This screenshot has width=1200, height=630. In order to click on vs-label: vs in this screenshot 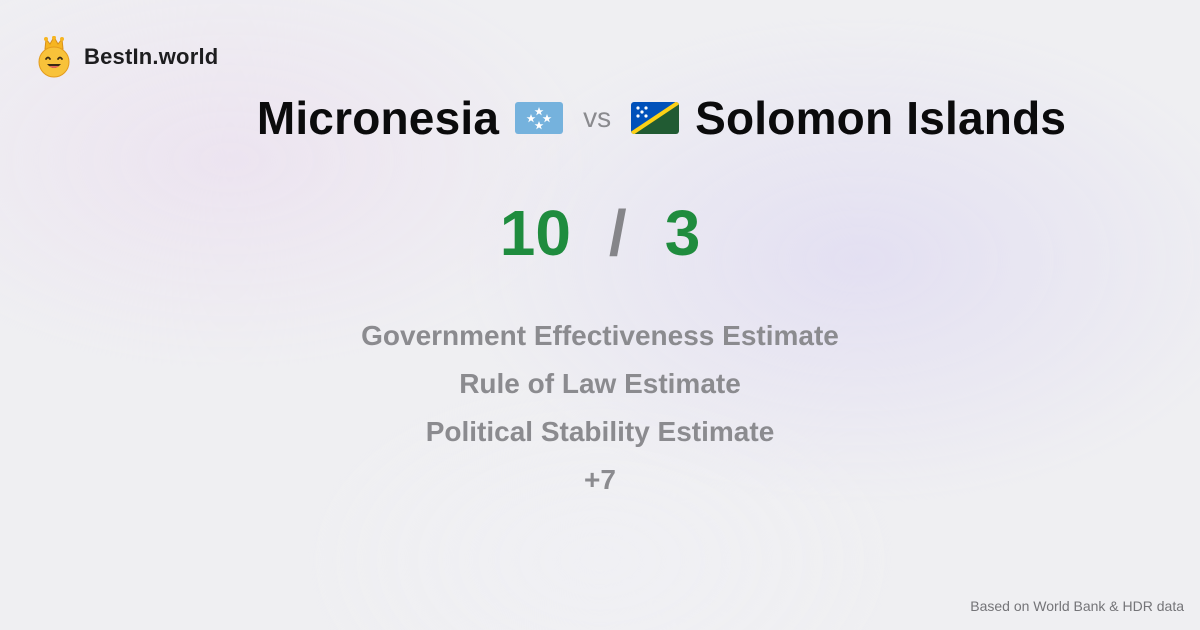, I will do `click(597, 117)`.